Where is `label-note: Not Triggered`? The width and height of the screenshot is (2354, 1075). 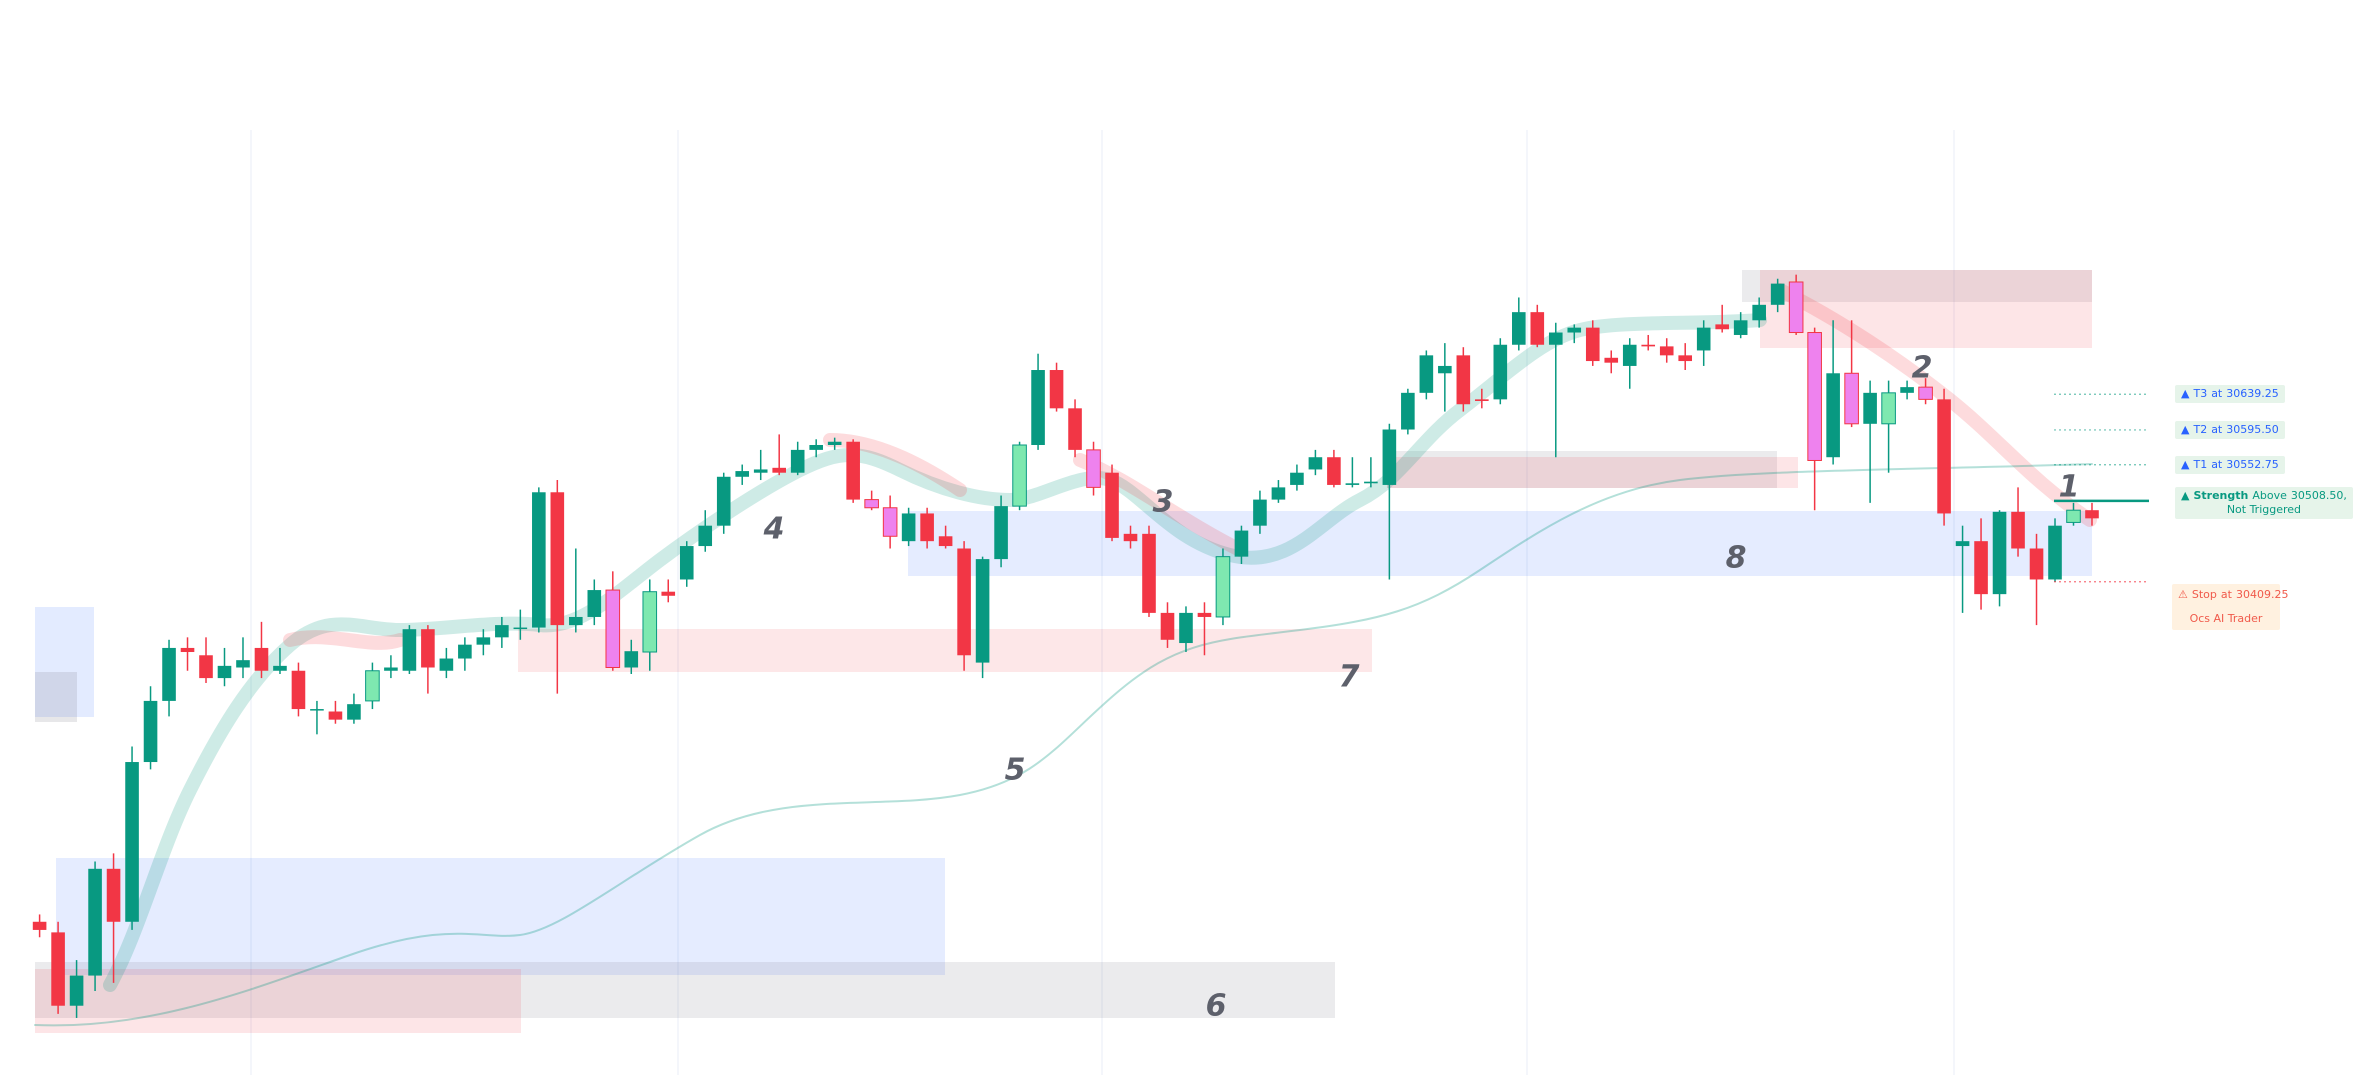 label-note: Not Triggered is located at coordinates (2264, 509).